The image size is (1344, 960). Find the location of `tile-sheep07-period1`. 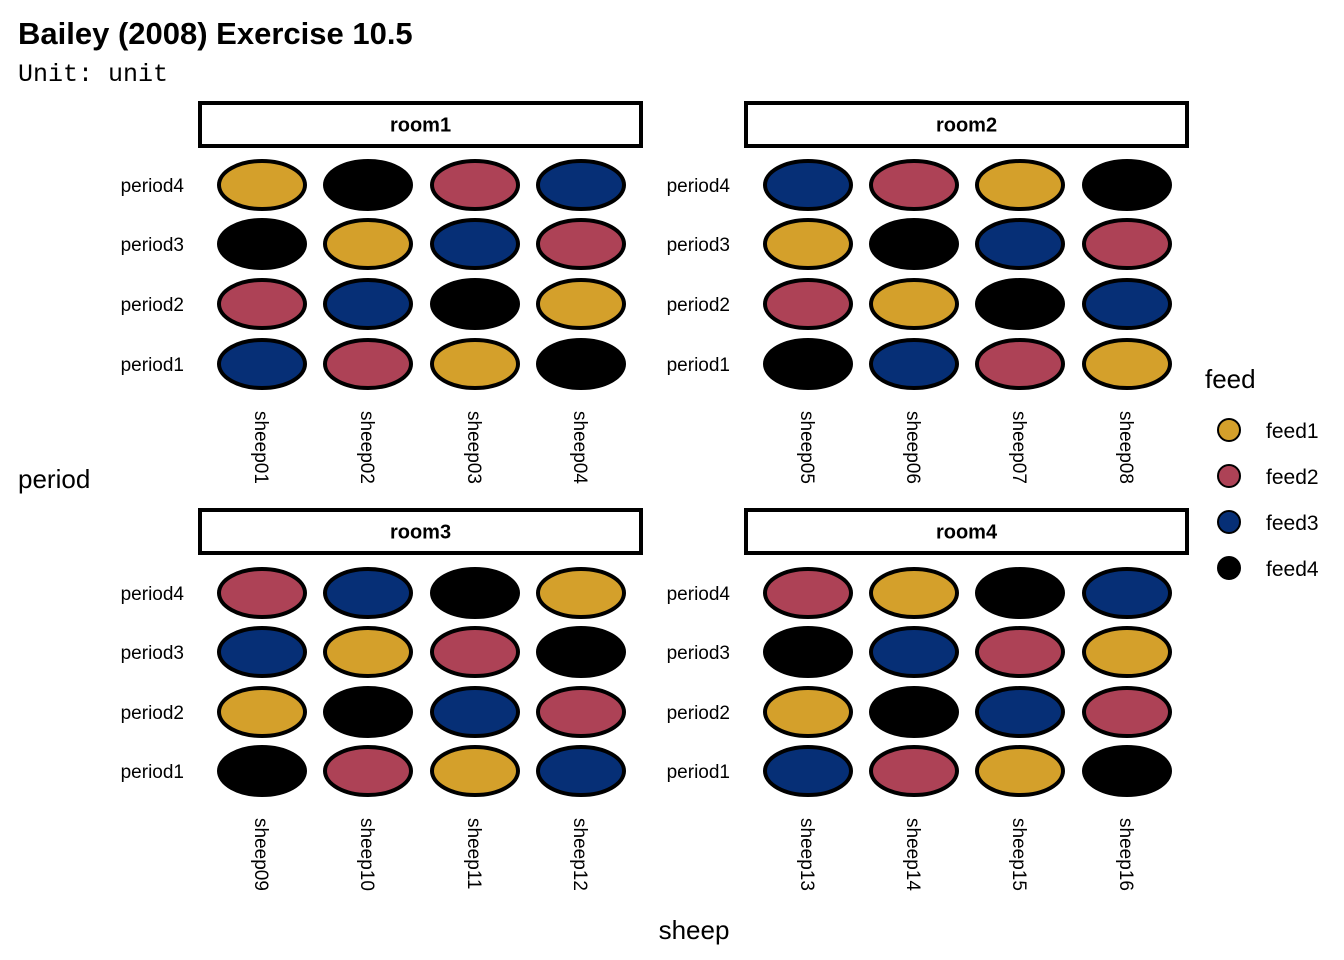

tile-sheep07-period1 is located at coordinates (1020, 364).